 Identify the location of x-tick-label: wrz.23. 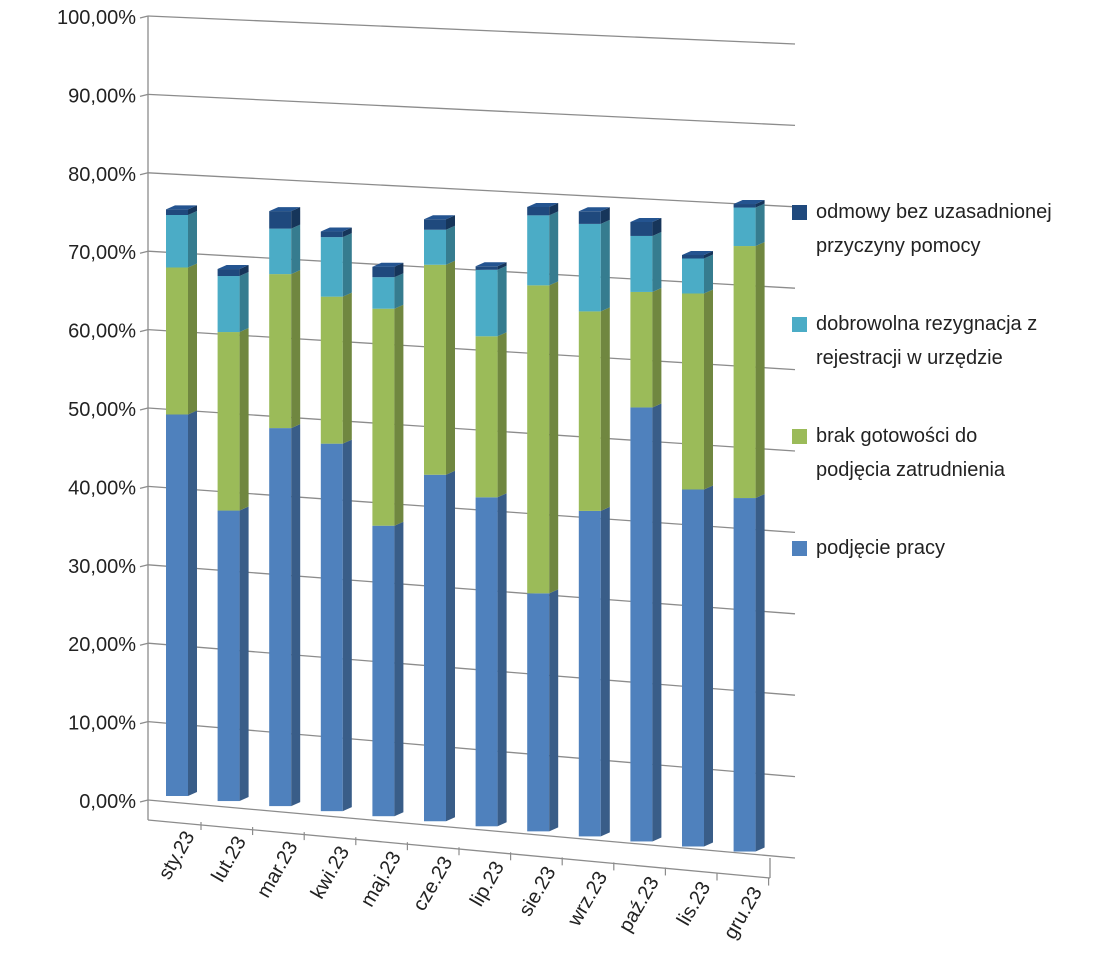
(587, 899).